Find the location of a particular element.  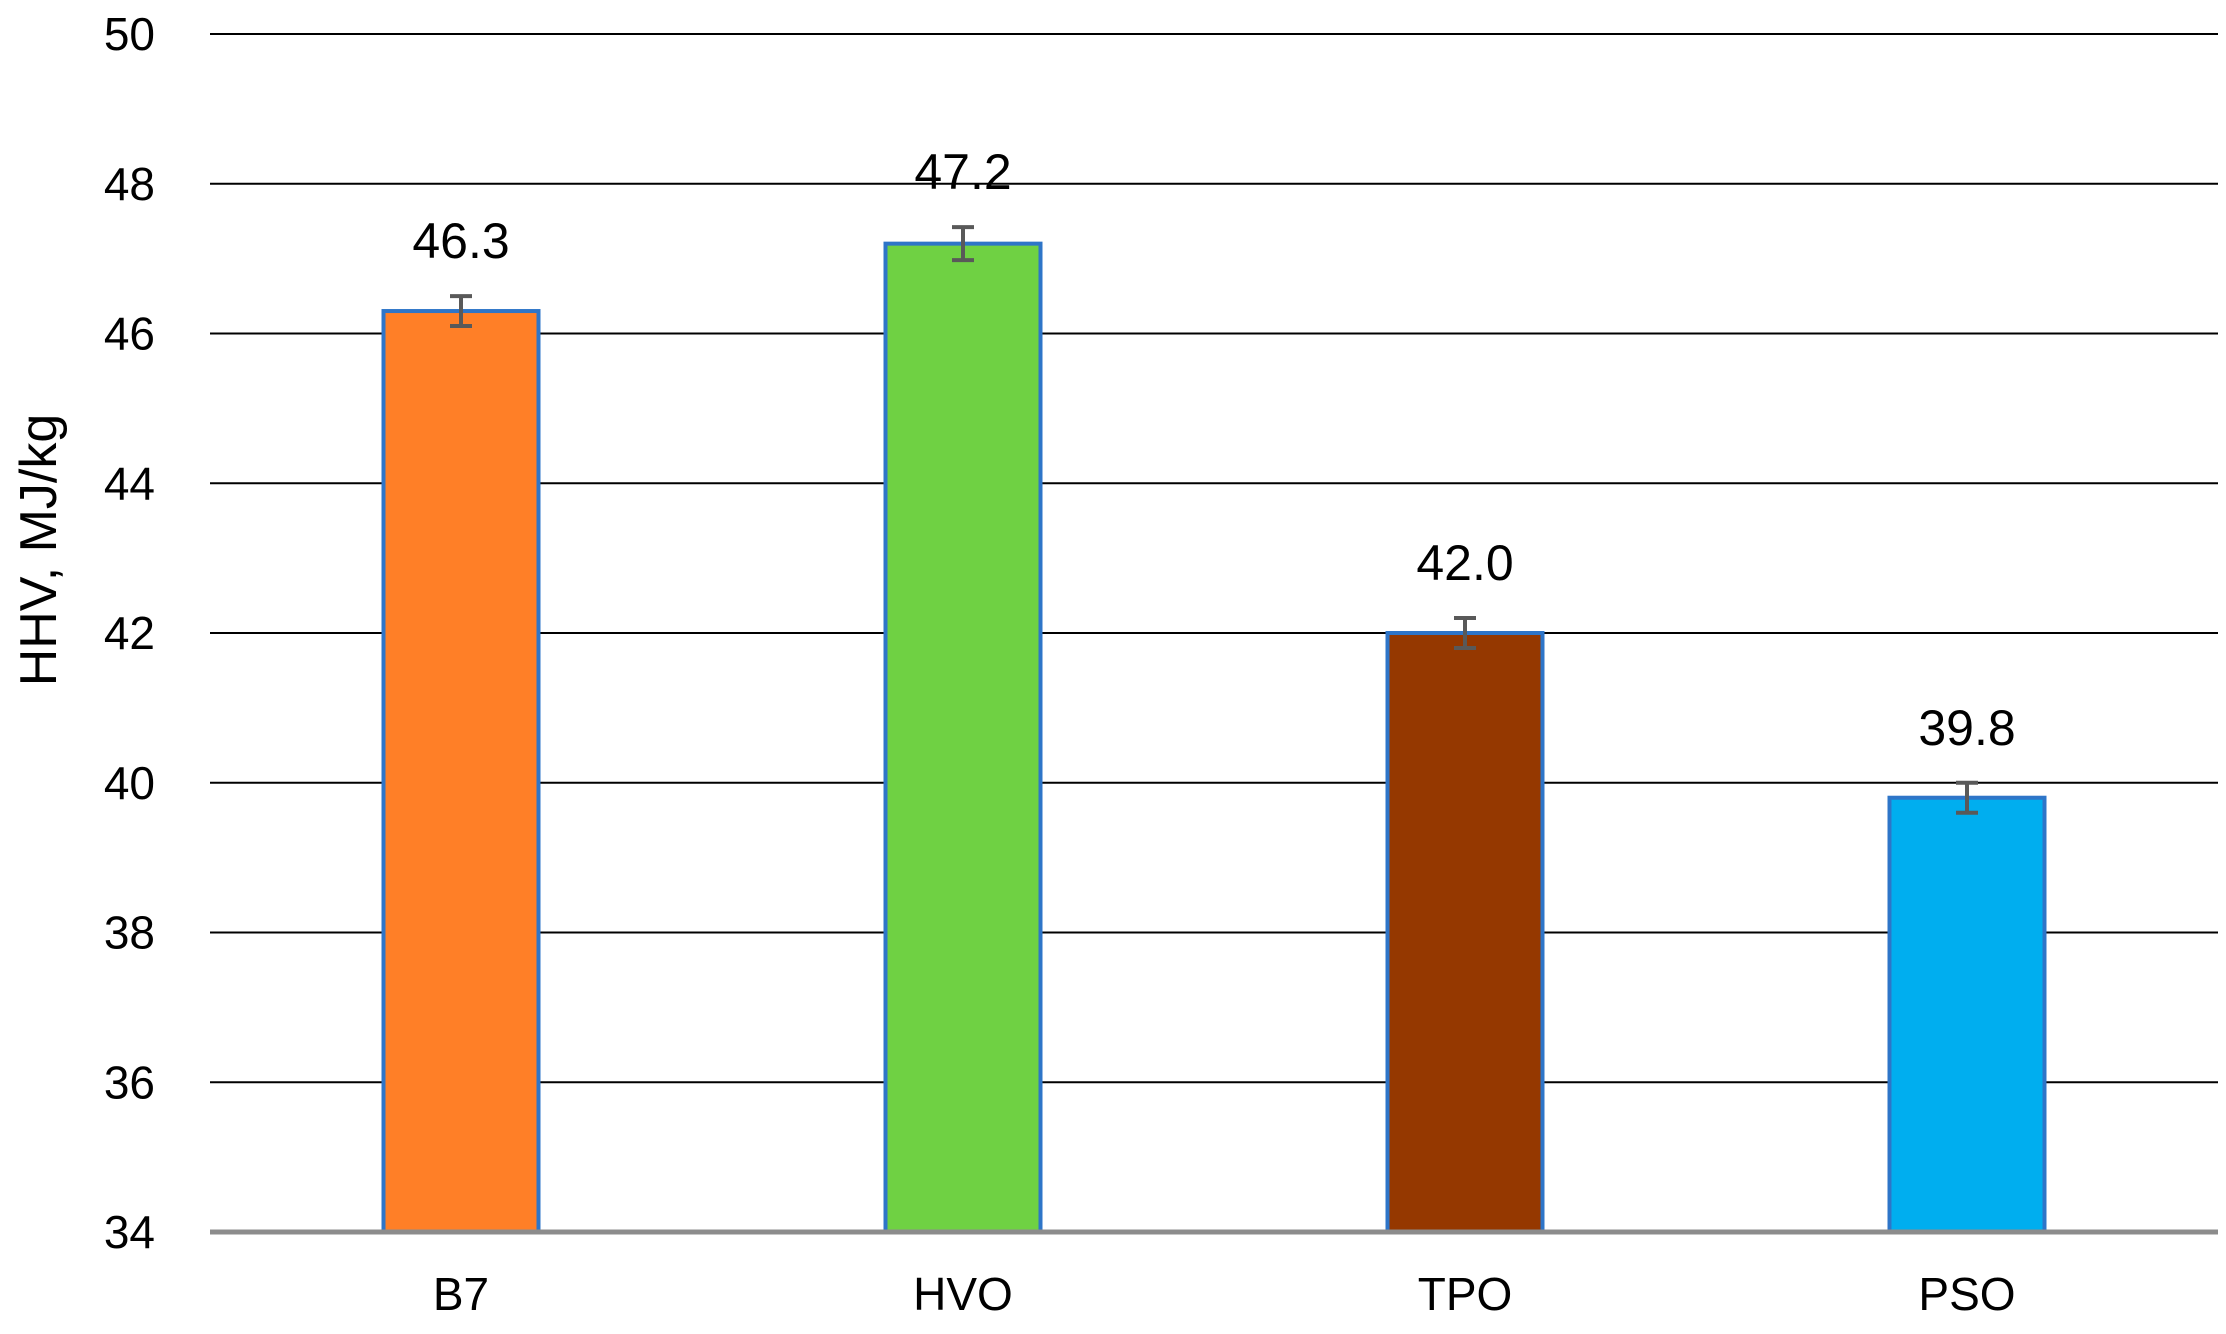

data-label: 47.2 is located at coordinates (962, 172).